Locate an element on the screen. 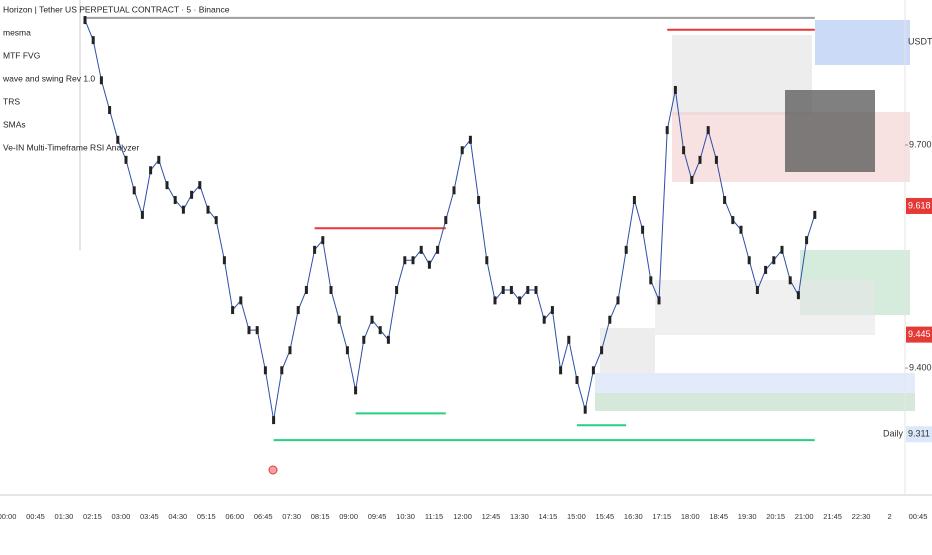  x-tick-label: 20:15 is located at coordinates (775, 516).